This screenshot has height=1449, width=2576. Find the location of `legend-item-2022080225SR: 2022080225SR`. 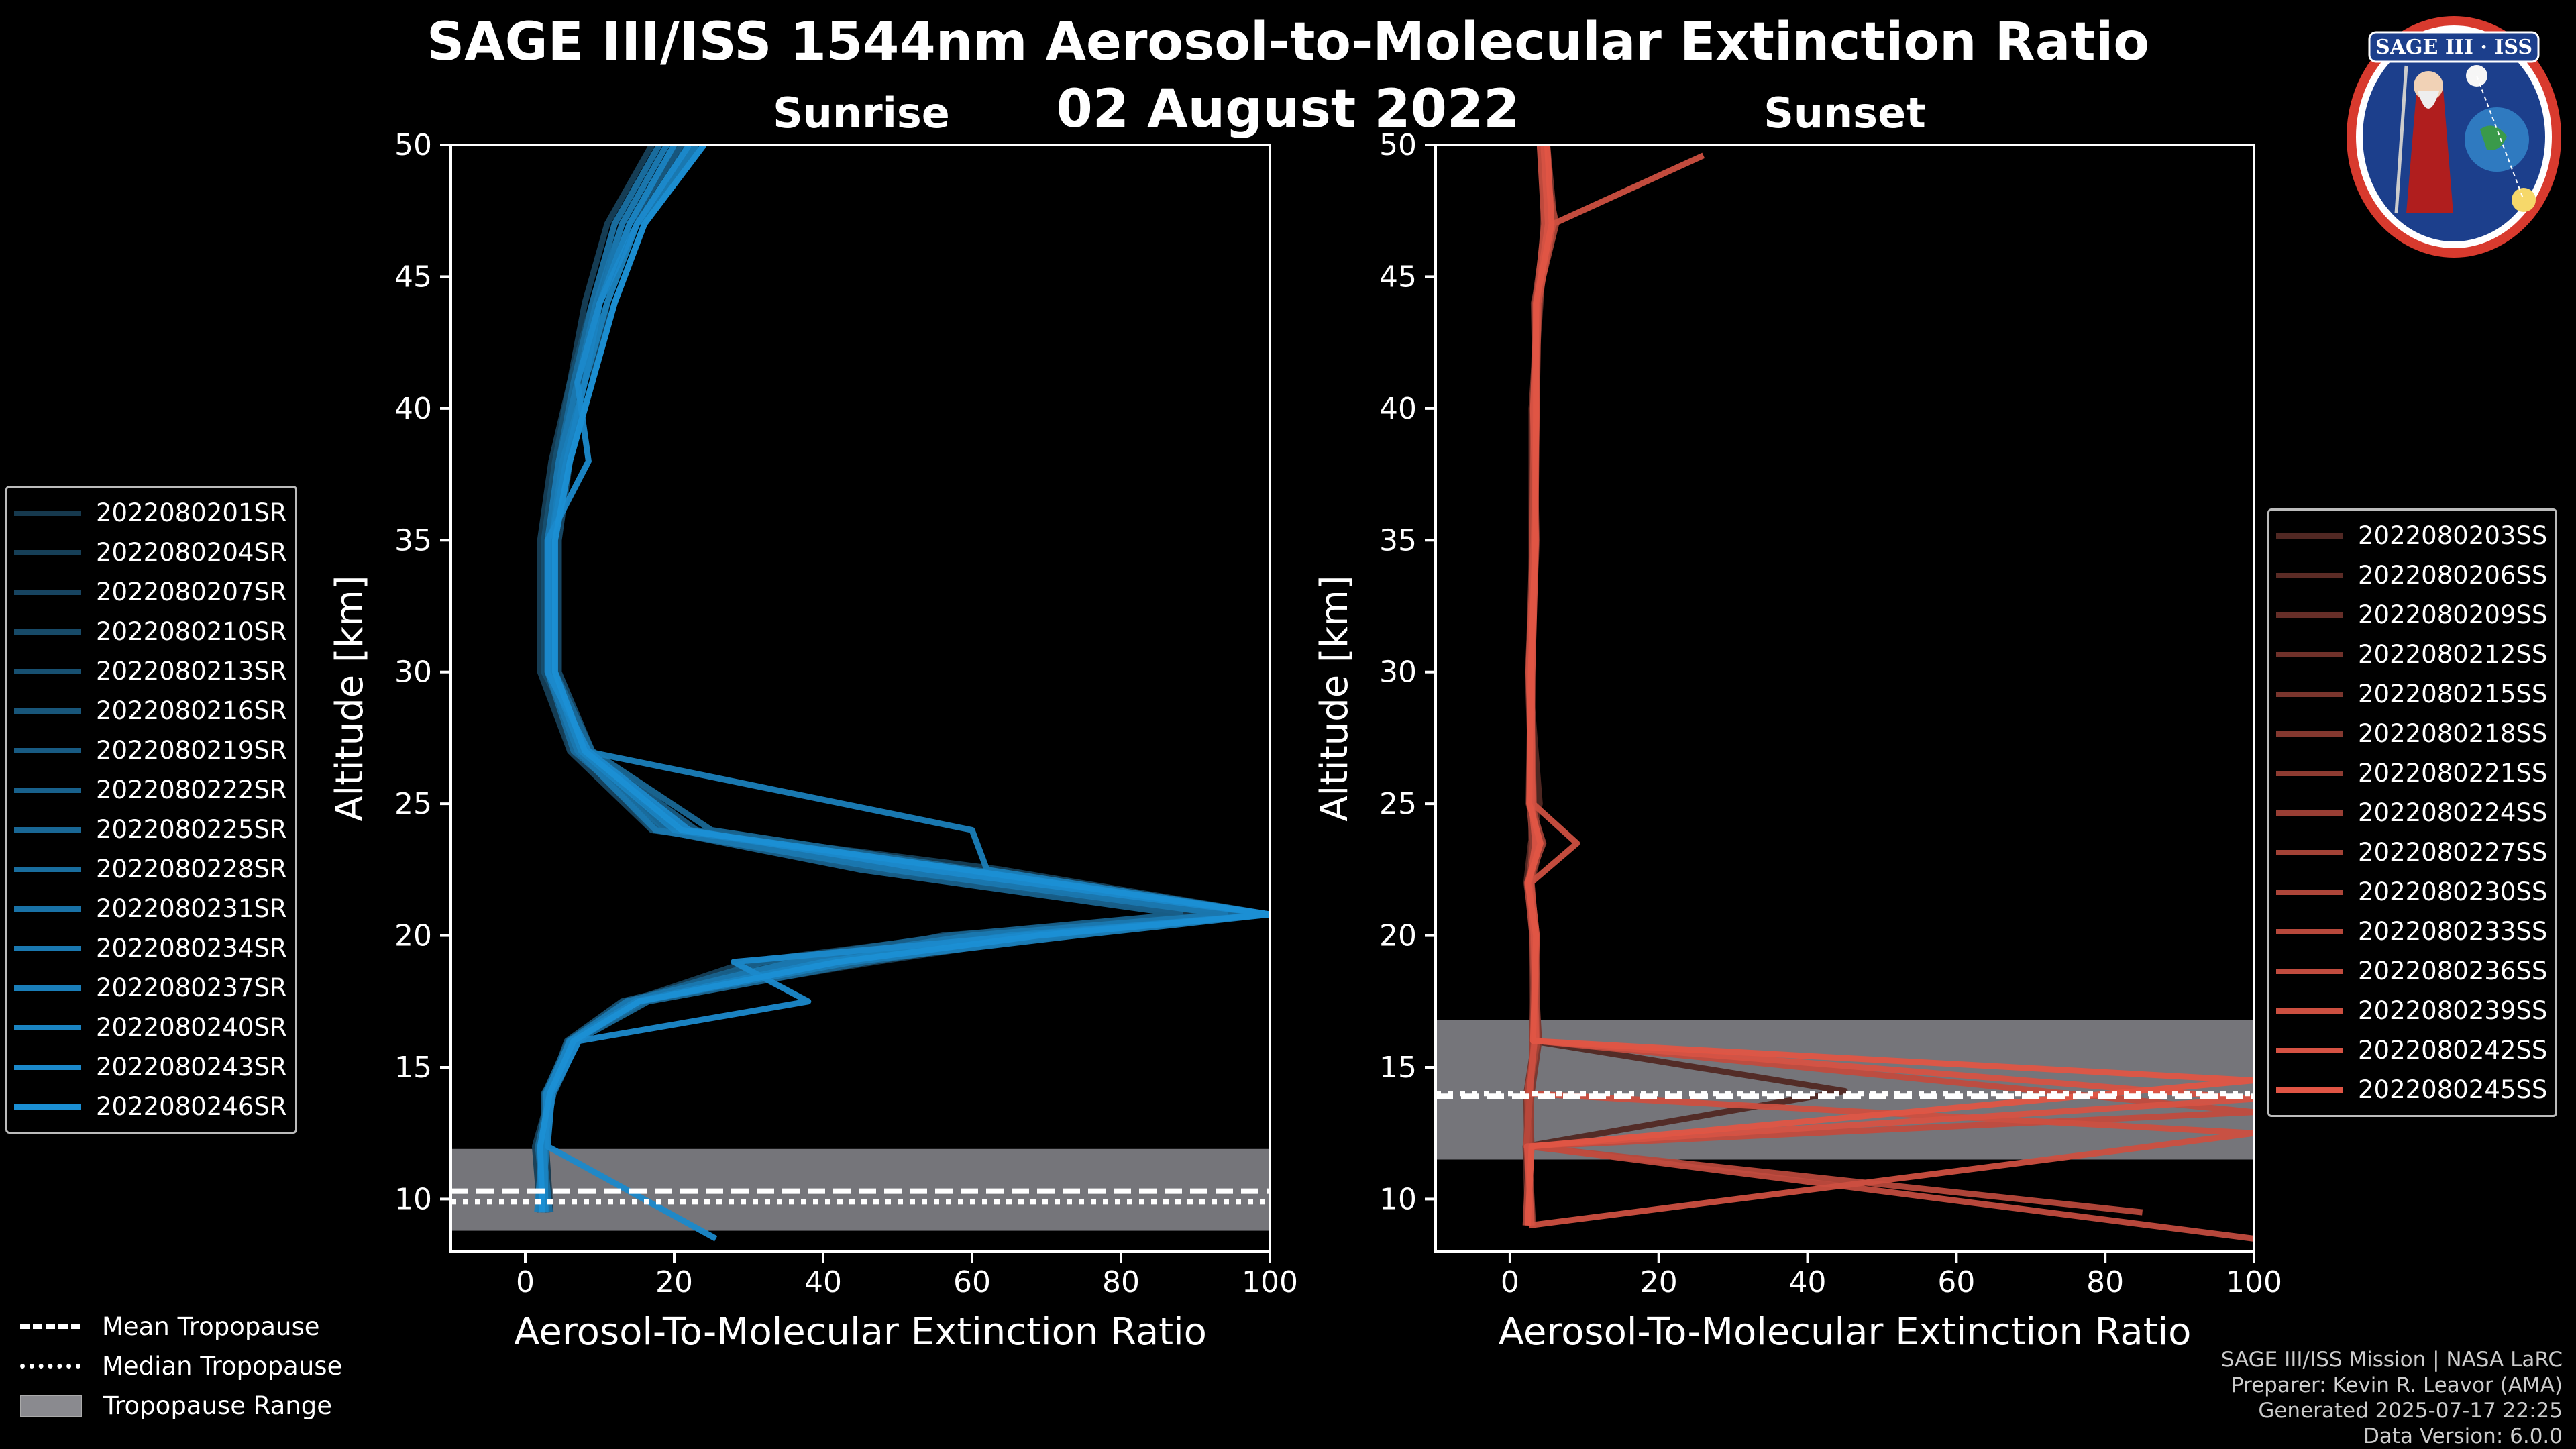

legend-item-2022080225SR: 2022080225SR is located at coordinates (150, 829).